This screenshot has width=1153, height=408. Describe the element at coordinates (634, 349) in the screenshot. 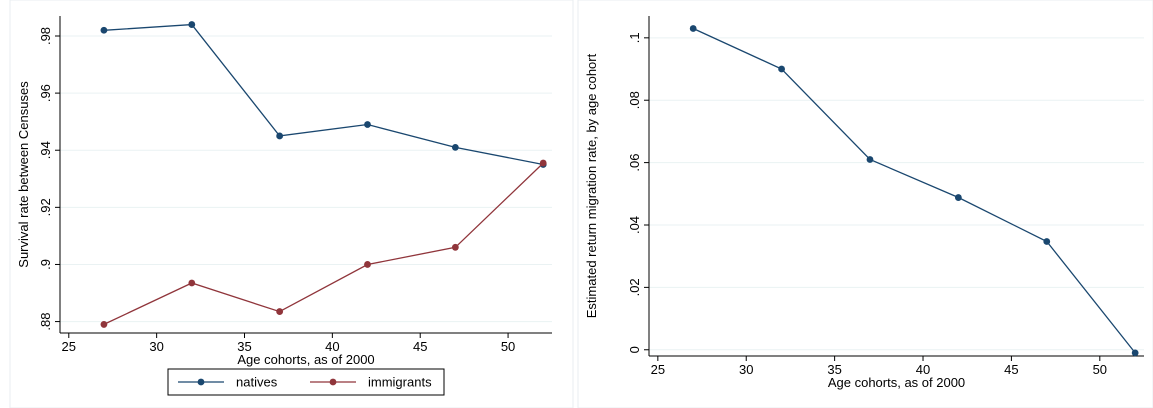

I see `y-tick-label: 0` at that location.